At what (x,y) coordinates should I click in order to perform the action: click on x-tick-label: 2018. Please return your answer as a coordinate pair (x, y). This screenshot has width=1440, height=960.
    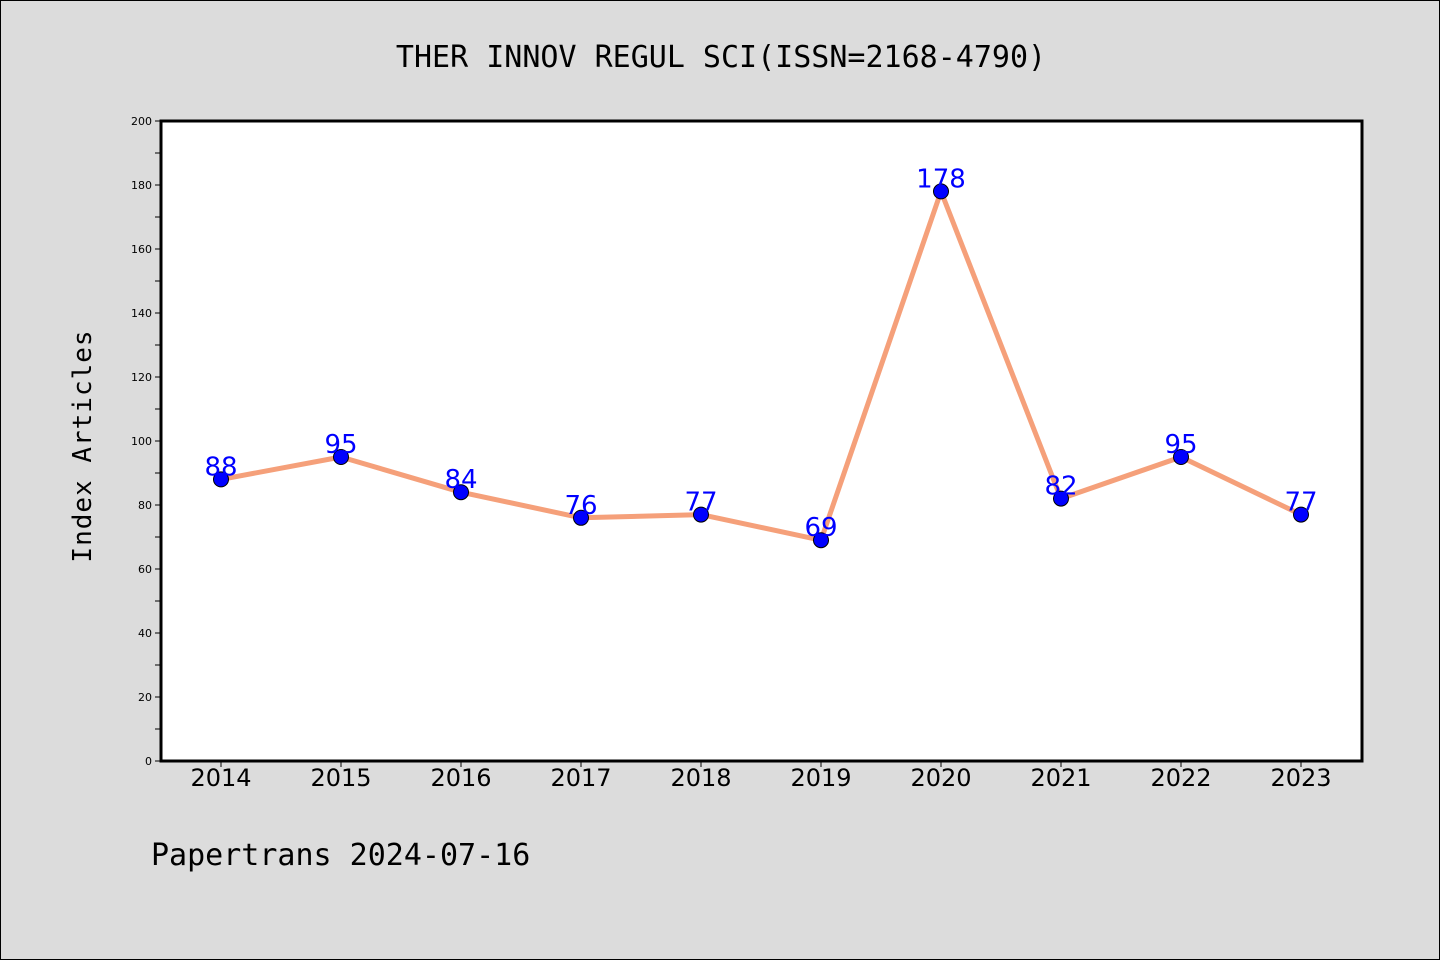
    Looking at the image, I should click on (700, 778).